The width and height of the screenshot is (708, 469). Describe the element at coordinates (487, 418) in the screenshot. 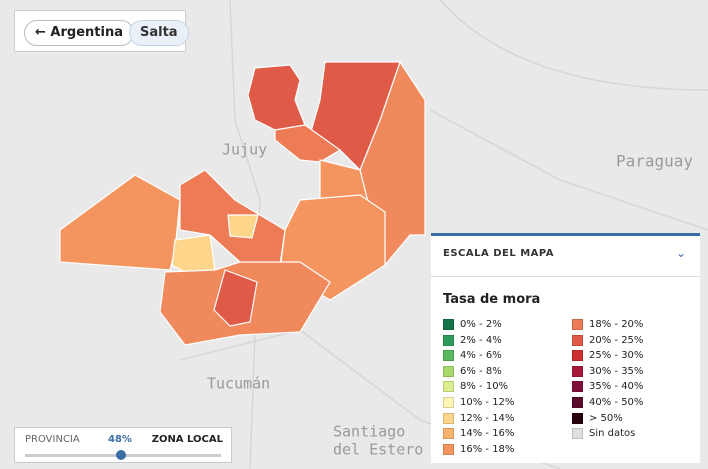

I see `legend-label: 12% - 14%` at that location.